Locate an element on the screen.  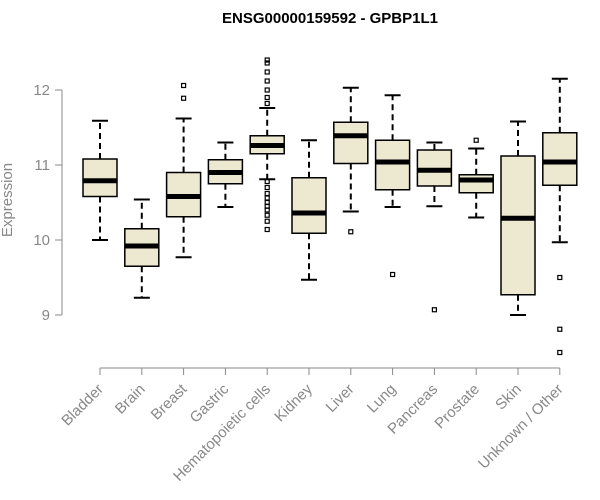
y-axis: 9 10 11 12 is located at coordinates (48, 203).